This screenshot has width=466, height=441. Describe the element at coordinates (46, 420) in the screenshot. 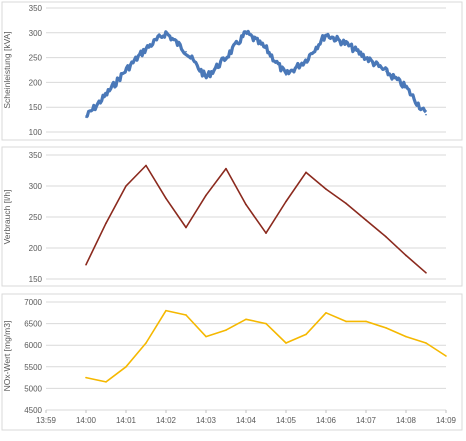

I see `x-tick-label: 13:59` at that location.